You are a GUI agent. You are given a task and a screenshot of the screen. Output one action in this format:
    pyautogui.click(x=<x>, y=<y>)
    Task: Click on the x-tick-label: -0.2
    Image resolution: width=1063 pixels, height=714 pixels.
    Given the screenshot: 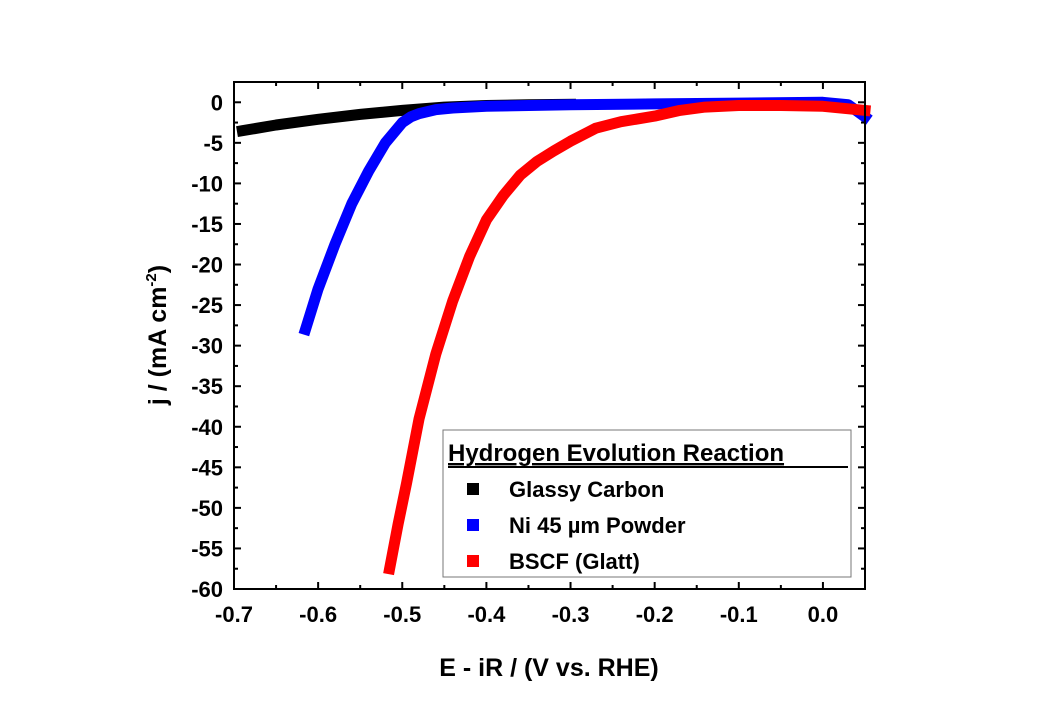 What is the action you would take?
    pyautogui.click(x=655, y=614)
    